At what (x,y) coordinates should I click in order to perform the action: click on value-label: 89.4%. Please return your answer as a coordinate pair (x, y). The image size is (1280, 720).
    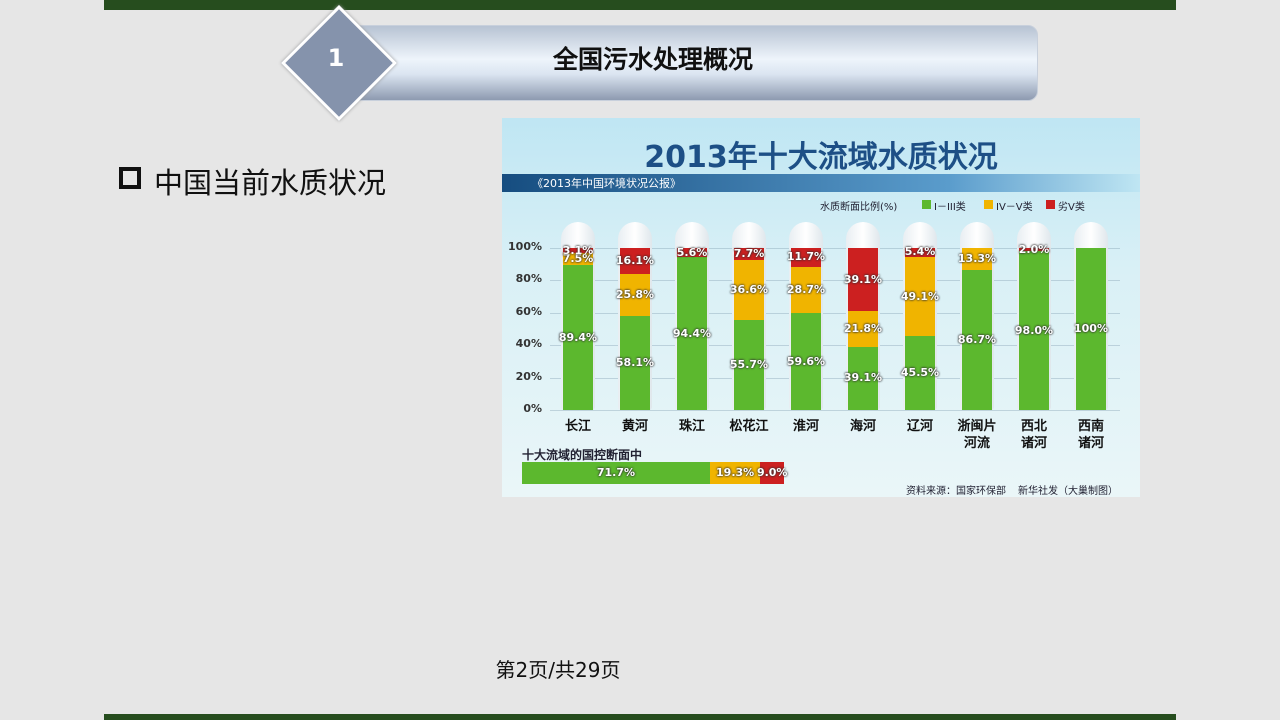
    Looking at the image, I should click on (578, 337).